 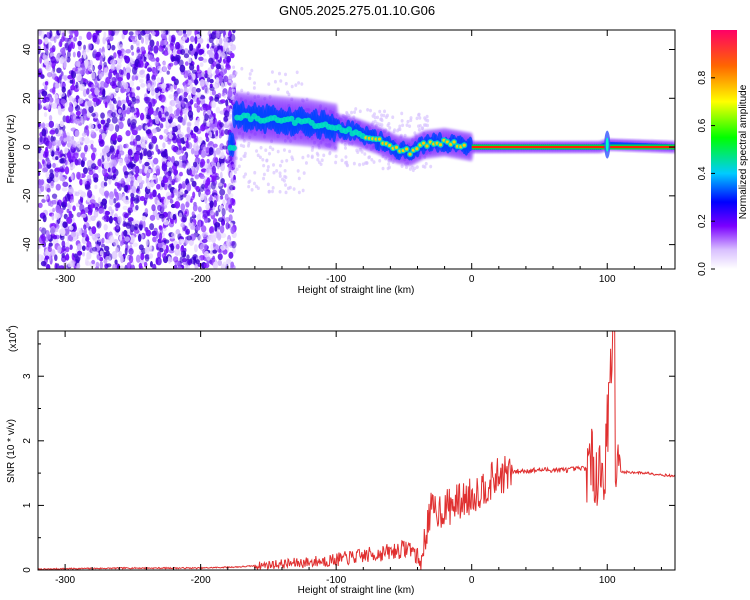 I want to click on colorbar-tick-label: 0.8, so click(x=702, y=77).